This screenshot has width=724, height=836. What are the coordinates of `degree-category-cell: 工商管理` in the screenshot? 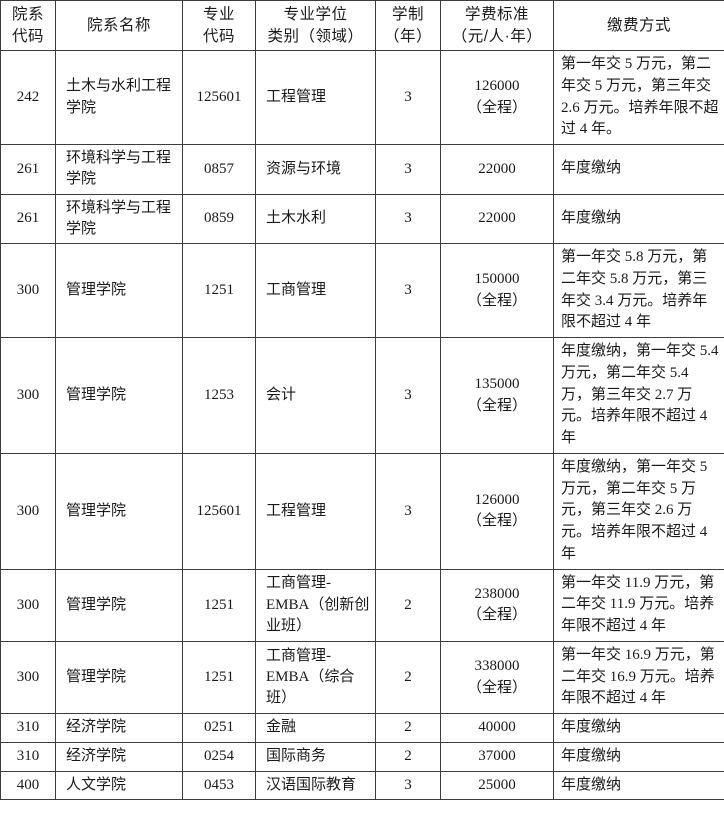 It's located at (315, 291).